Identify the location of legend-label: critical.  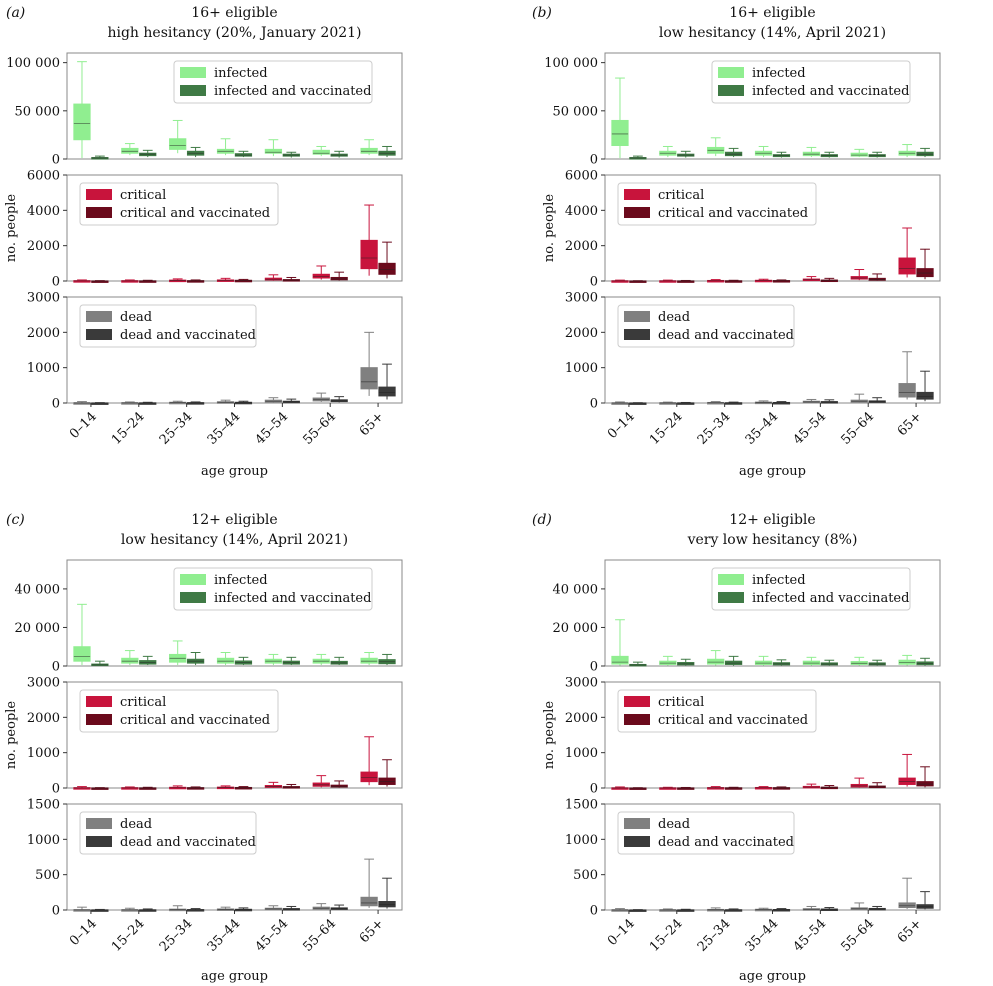
(143, 195).